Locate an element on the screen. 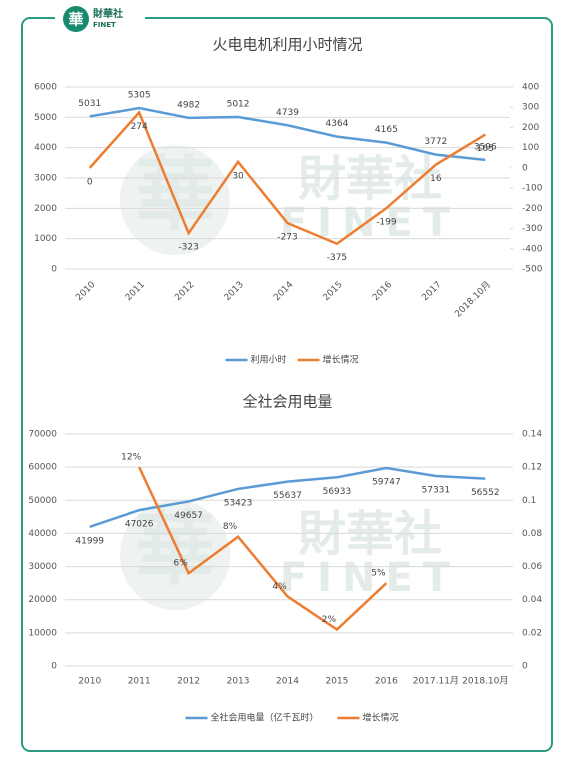  data-label: 12% is located at coordinates (131, 458).